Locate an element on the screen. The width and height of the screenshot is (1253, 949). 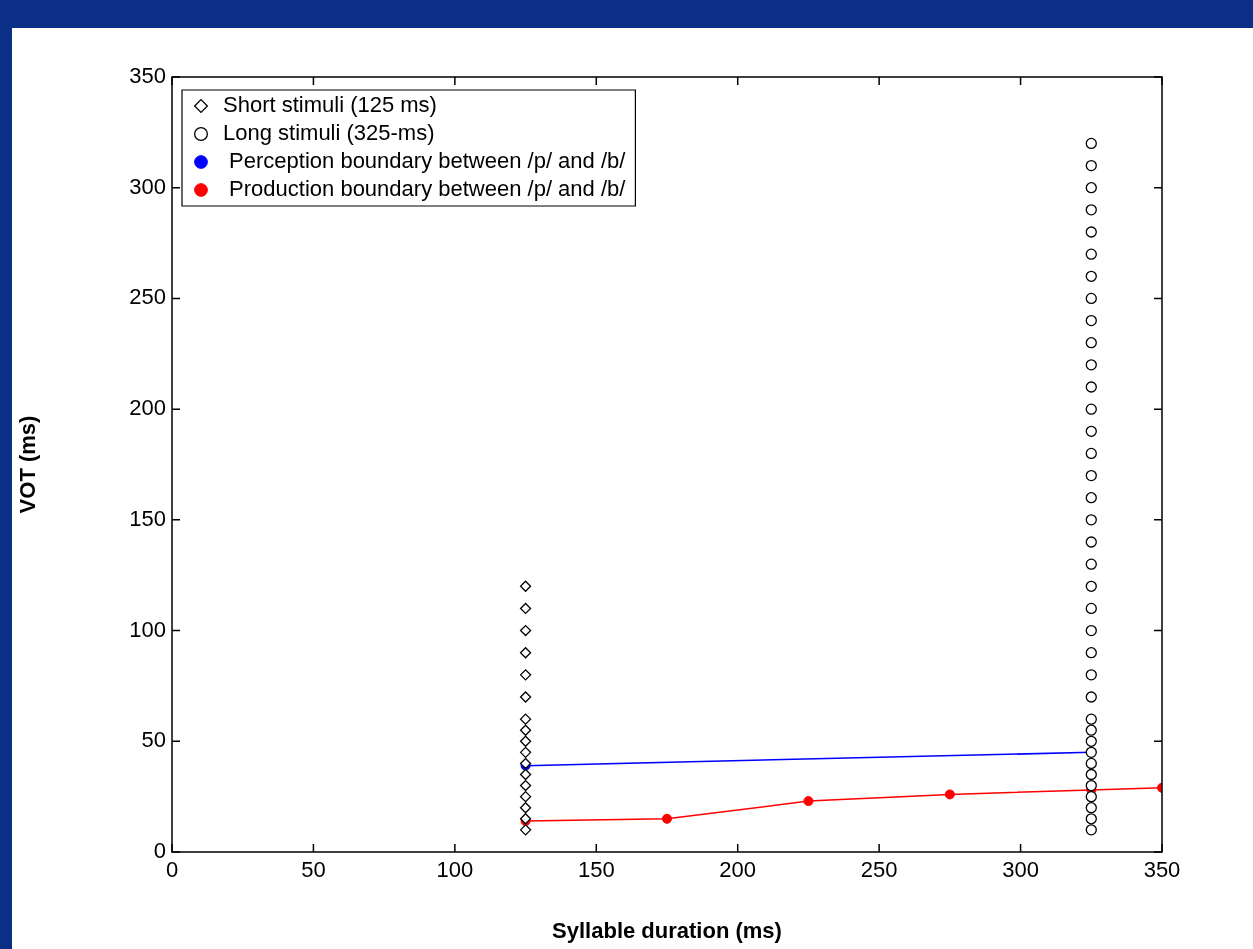
x-tick-label: 350 is located at coordinates (1162, 870).